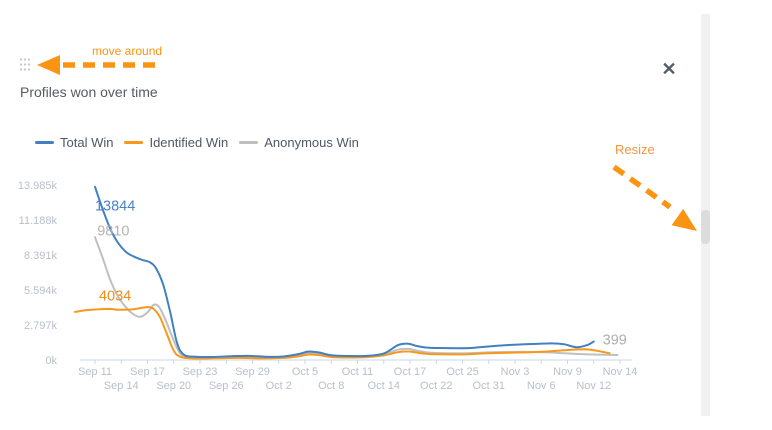 The image size is (772, 430). What do you see at coordinates (99, 65) in the screenshot?
I see `move-around-arrow-icon` at bounding box center [99, 65].